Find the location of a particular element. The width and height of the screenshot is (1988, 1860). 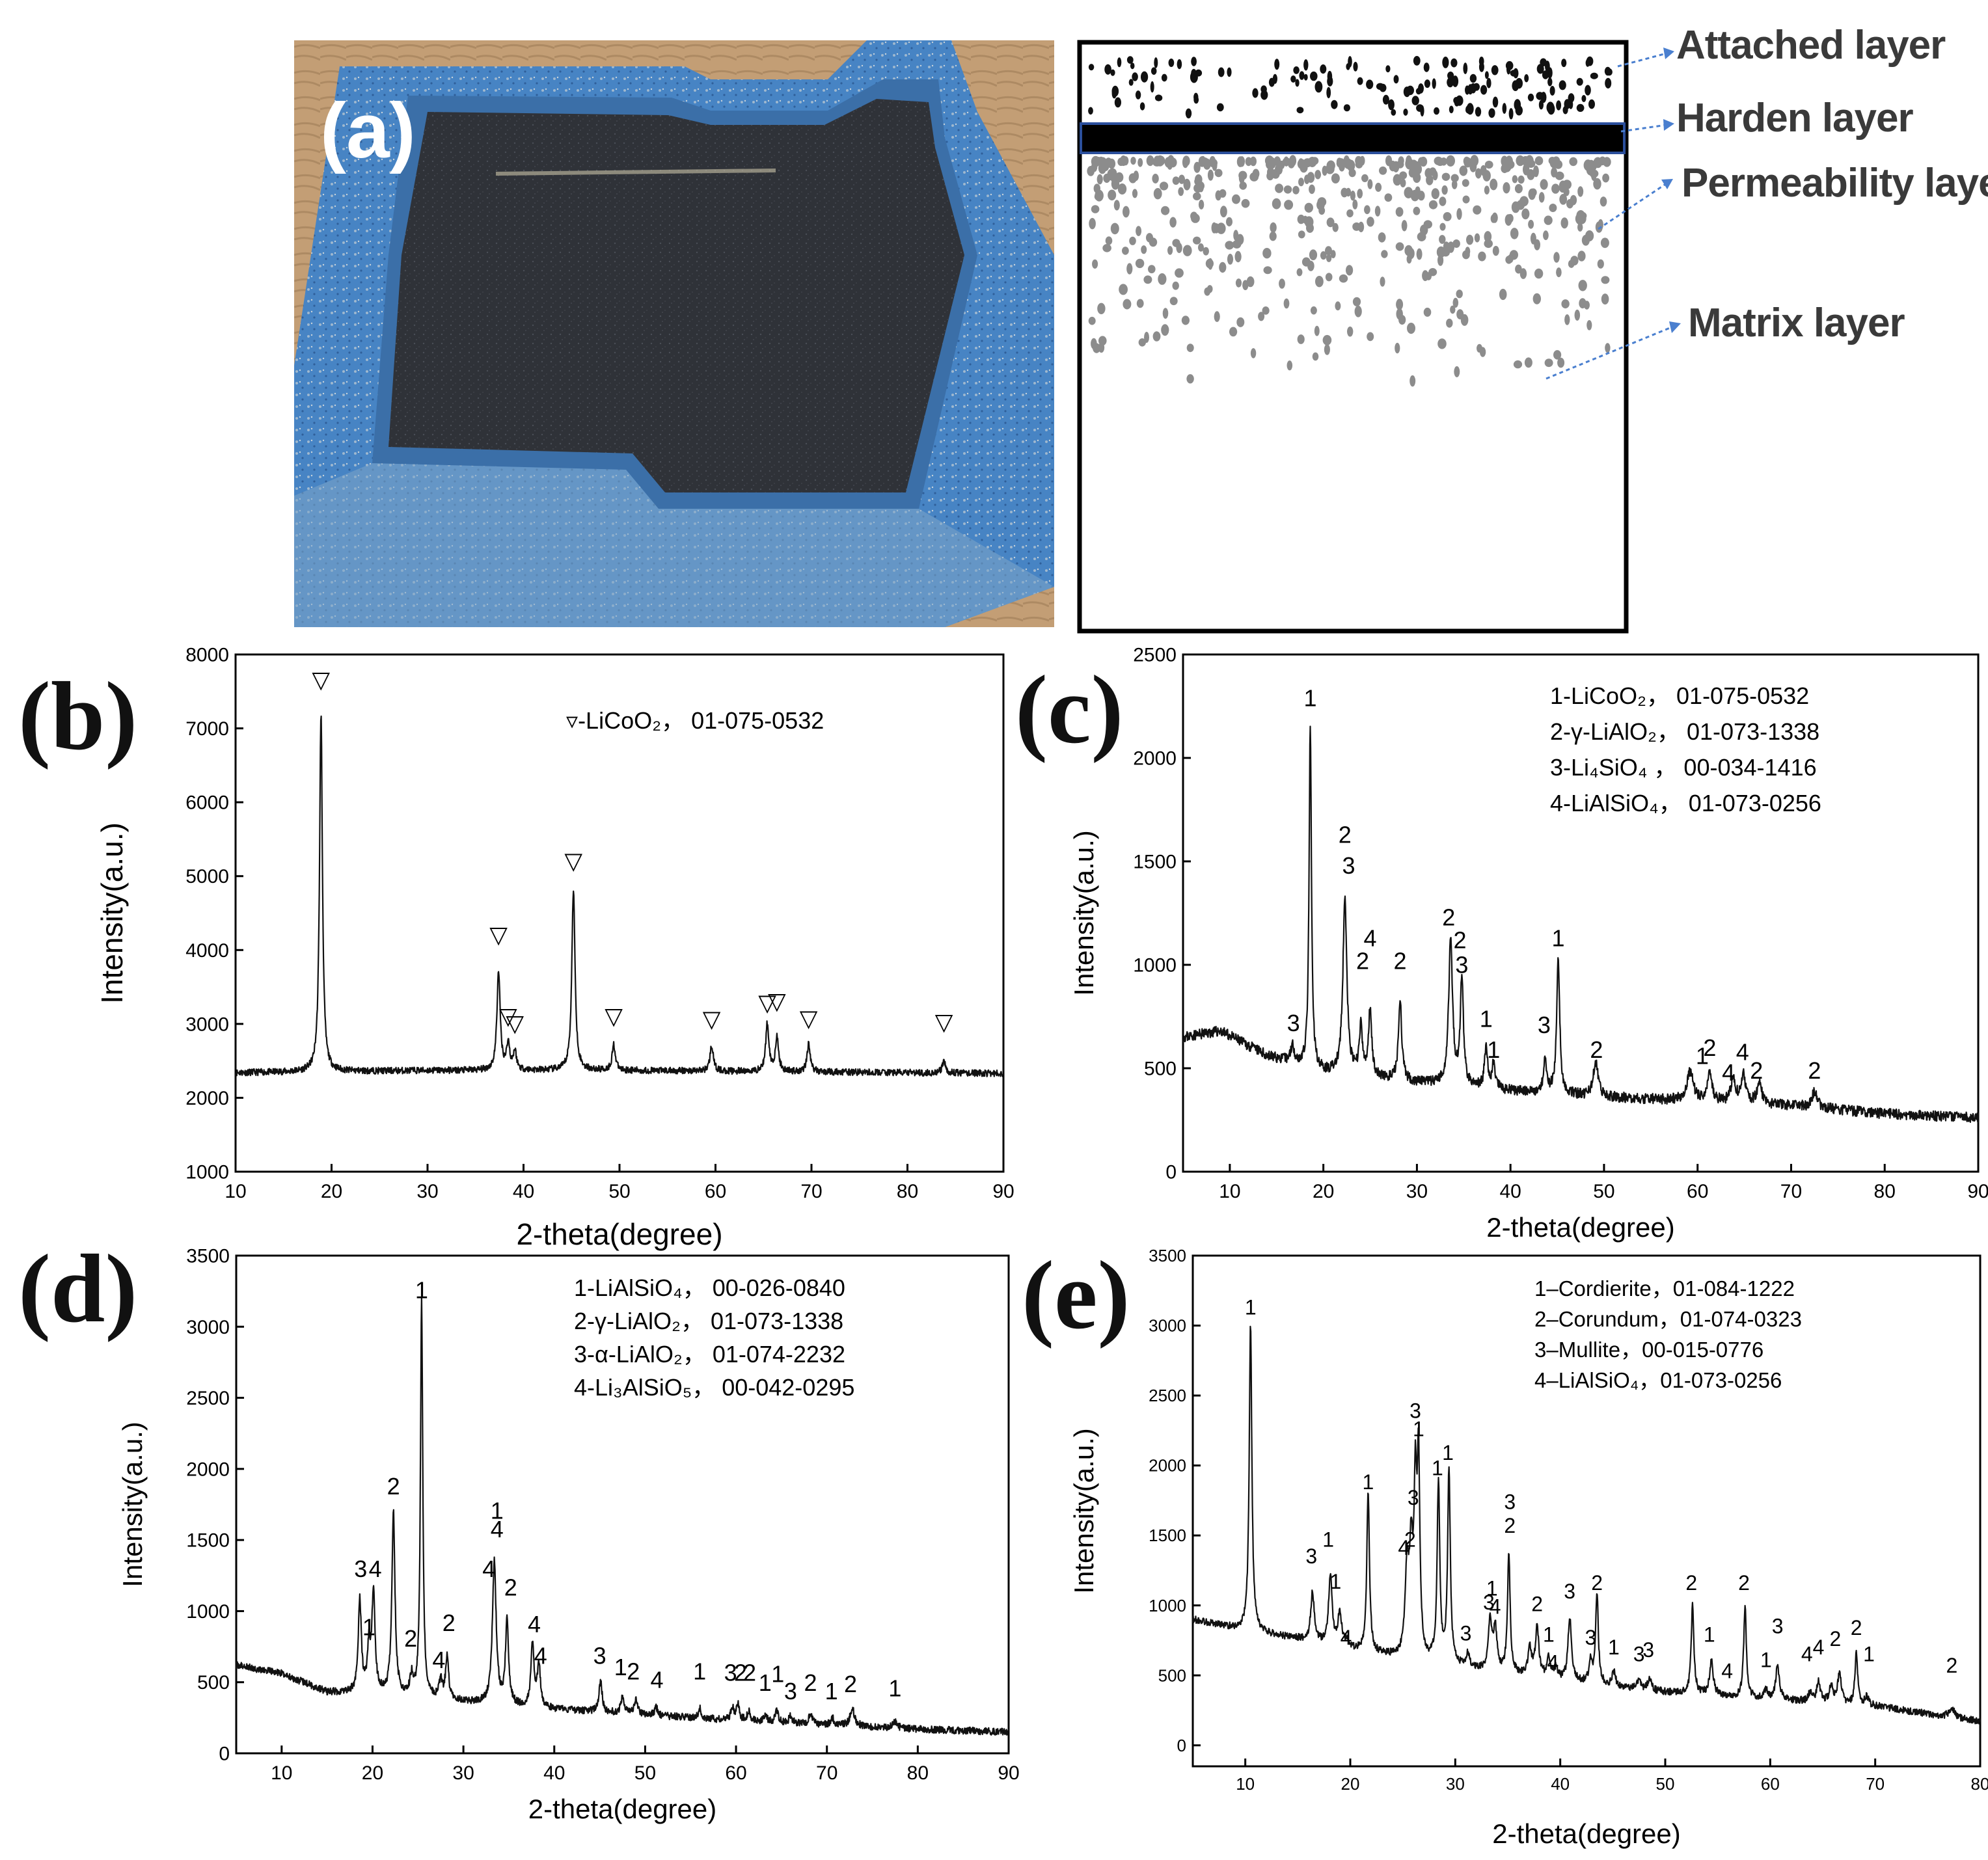

x-tick-label: 10 is located at coordinates (281, 1773).